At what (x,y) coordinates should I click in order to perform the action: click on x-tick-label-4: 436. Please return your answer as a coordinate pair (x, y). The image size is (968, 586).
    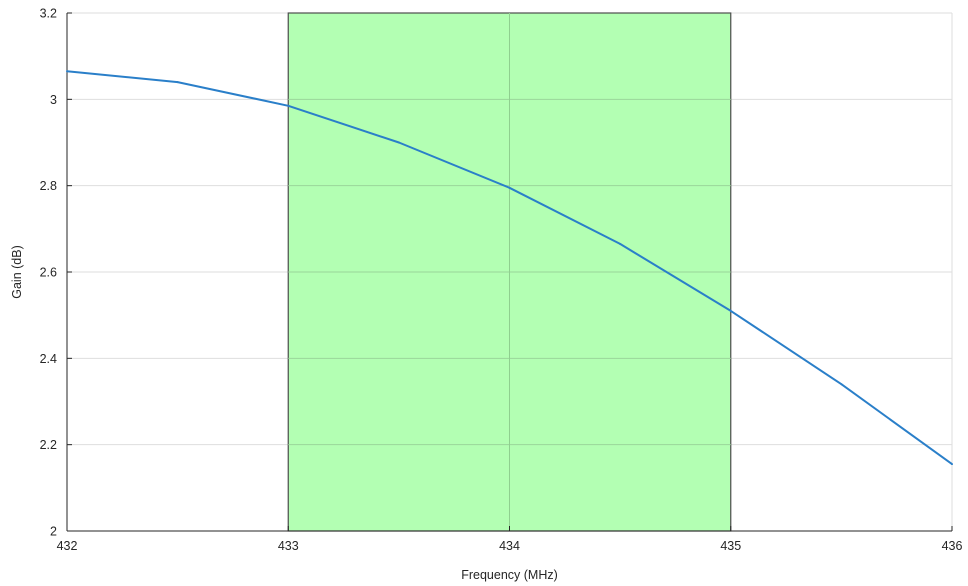
    Looking at the image, I should click on (952, 546).